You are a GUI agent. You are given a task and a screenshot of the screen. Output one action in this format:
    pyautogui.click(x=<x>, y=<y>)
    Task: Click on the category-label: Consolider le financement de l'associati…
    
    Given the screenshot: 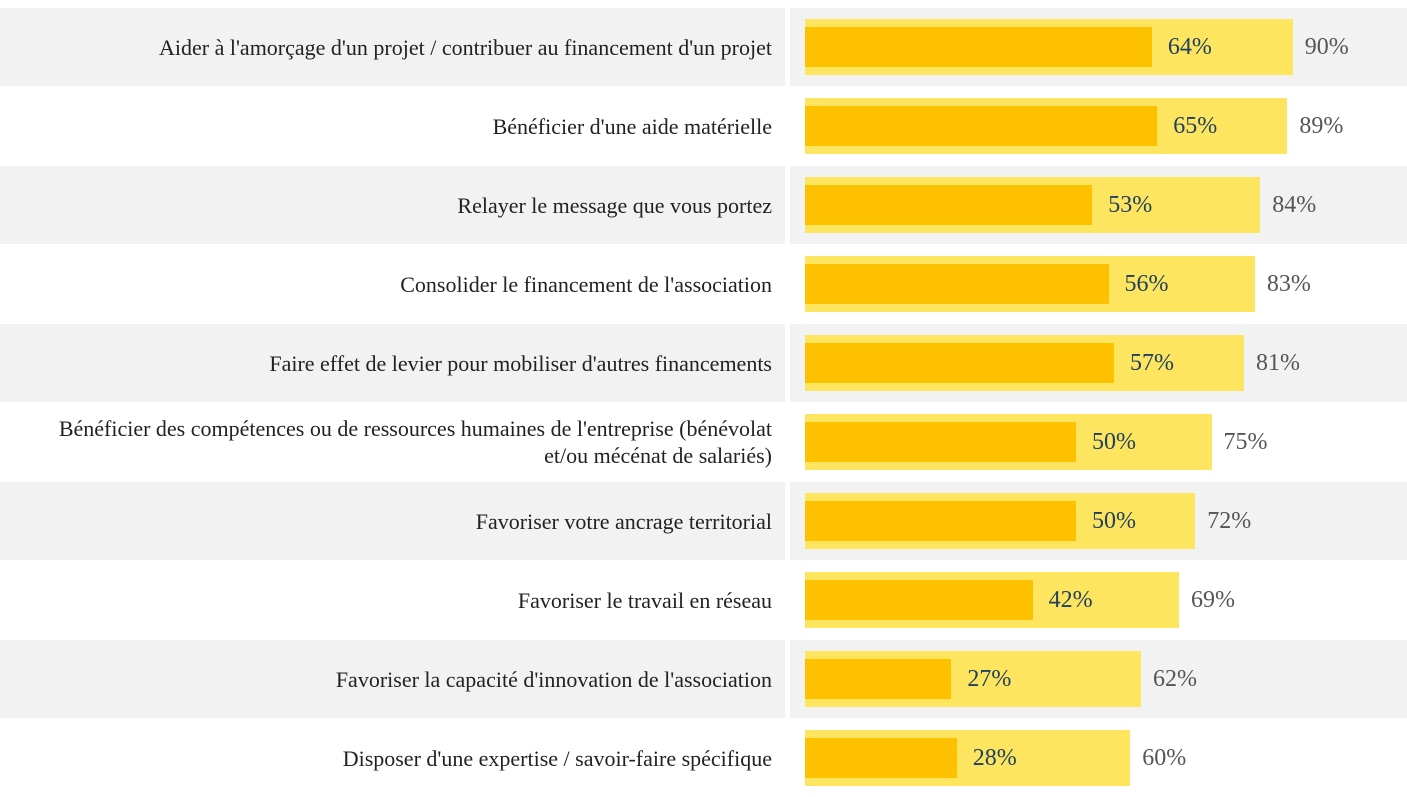 What is the action you would take?
    pyautogui.click(x=586, y=284)
    